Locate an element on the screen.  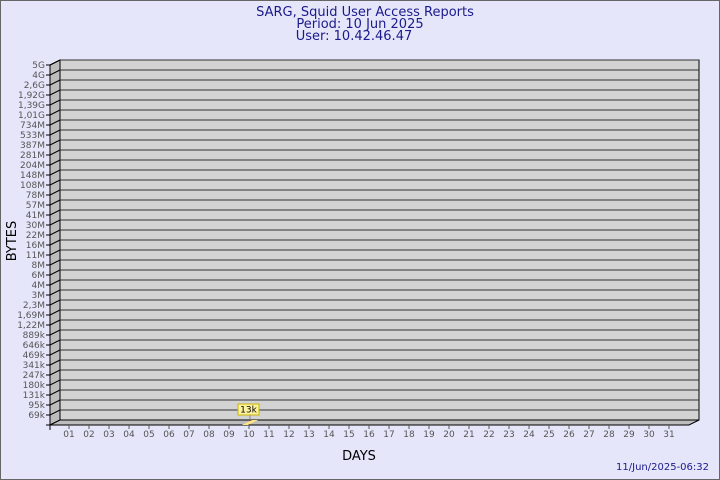
y-tick-label: 95k is located at coordinates (36, 406).